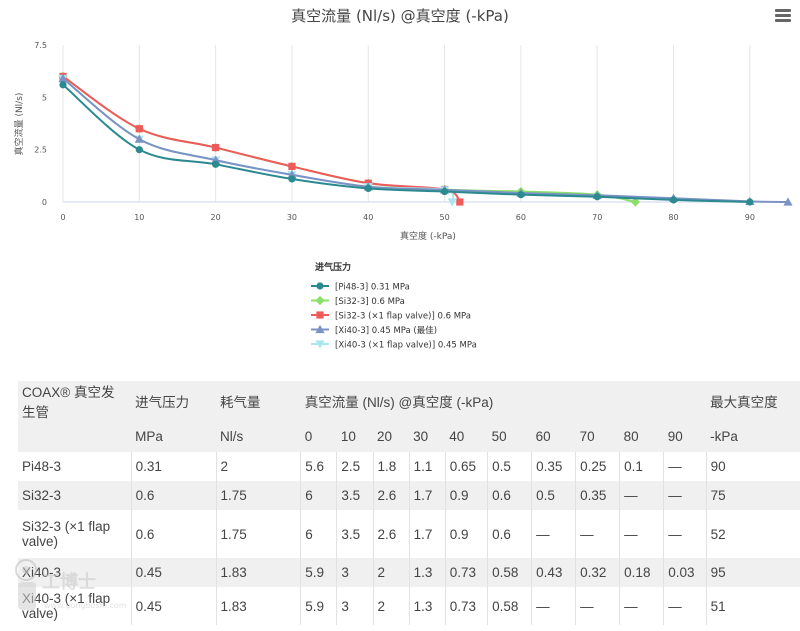 The image size is (800, 631). I want to click on header-sub-6: 30, so click(427, 436).